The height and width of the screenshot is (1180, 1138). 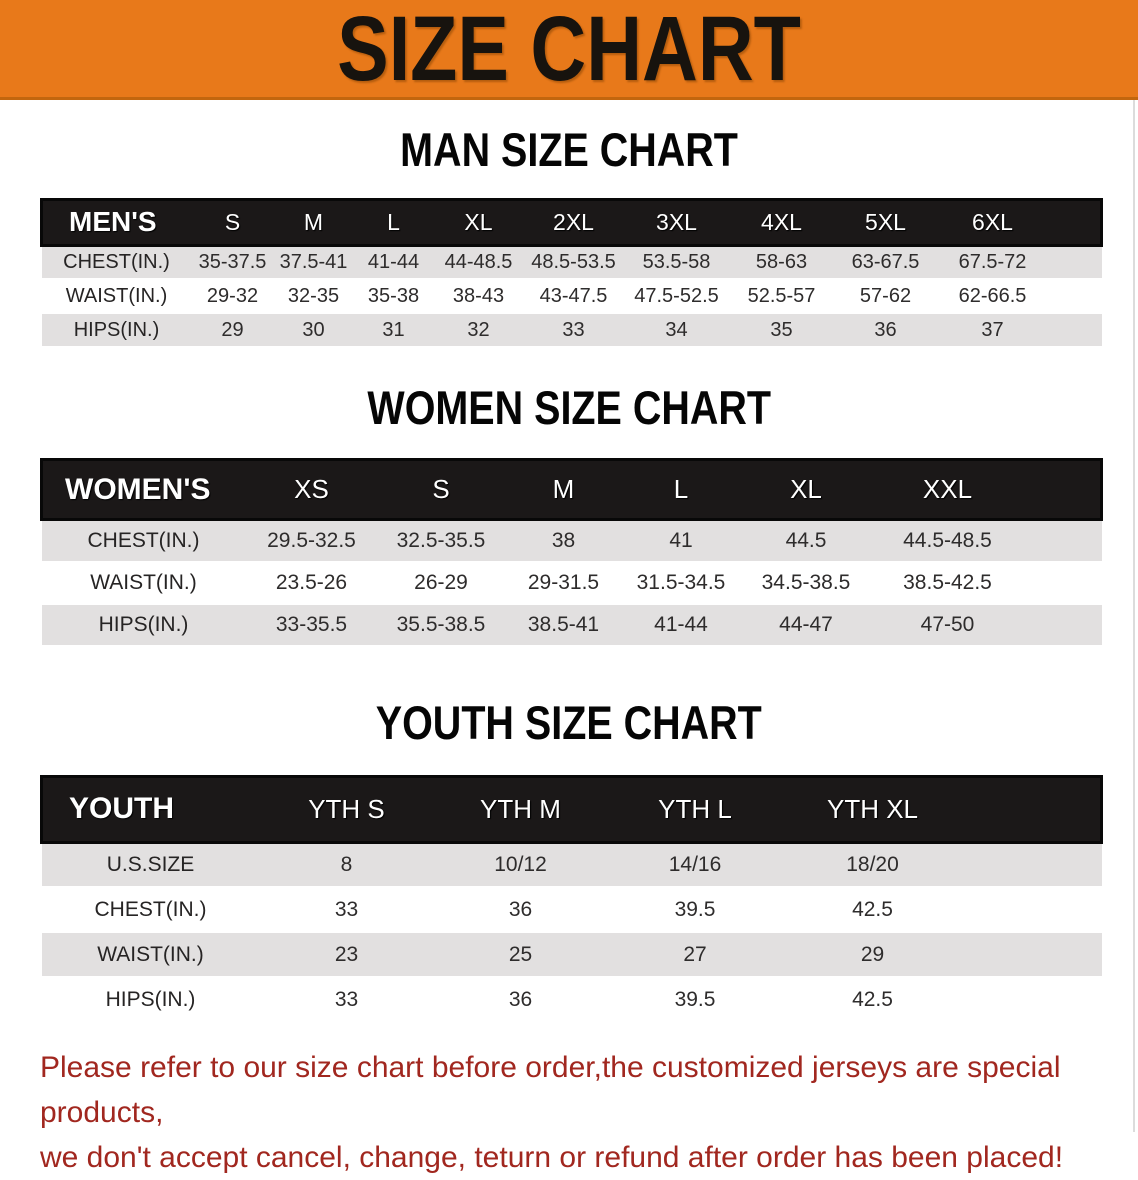 I want to click on youth-row-label-waist-in: WAIST(IN.), so click(x=150, y=954).